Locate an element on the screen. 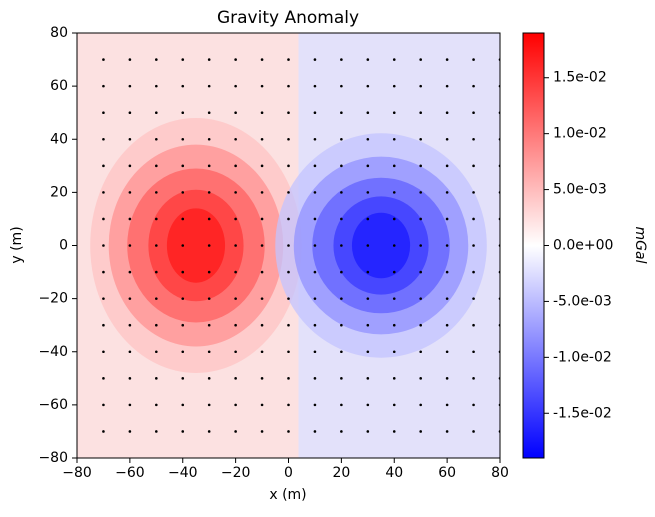 The width and height of the screenshot is (655, 517). x-tick-label: 20 is located at coordinates (341, 473).